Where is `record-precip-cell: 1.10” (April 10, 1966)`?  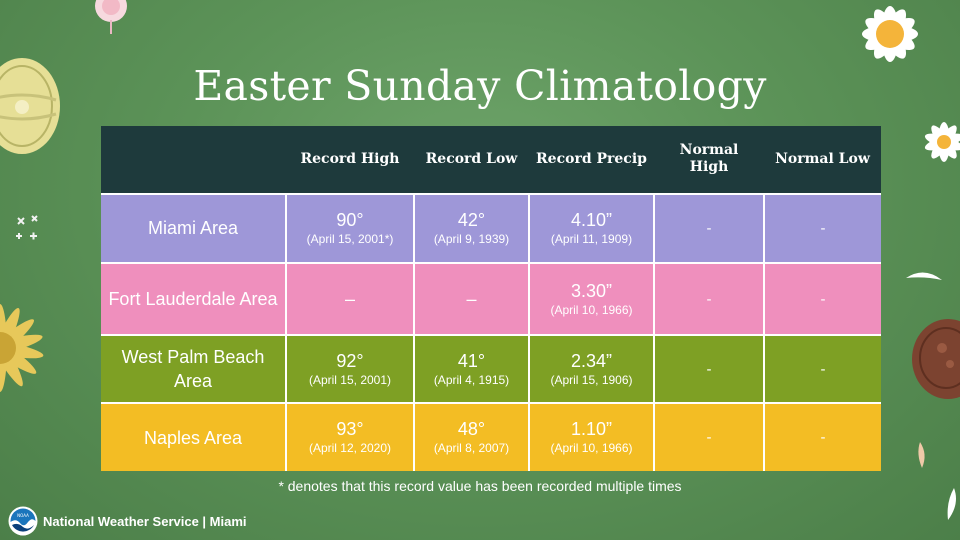
record-precip-cell: 1.10” (April 10, 1966) is located at coordinates (591, 436).